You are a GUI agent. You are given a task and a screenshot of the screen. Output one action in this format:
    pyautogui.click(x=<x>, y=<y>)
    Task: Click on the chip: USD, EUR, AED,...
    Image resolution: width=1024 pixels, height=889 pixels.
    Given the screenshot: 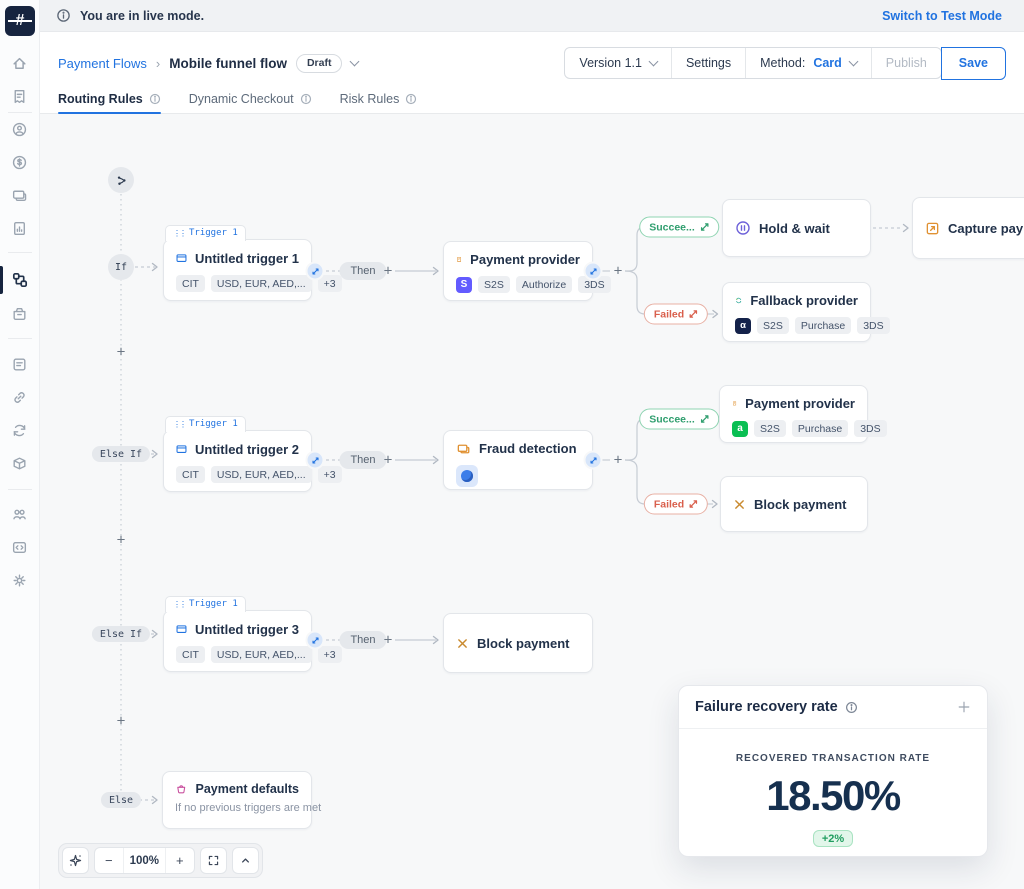 What is the action you would take?
    pyautogui.click(x=261, y=474)
    